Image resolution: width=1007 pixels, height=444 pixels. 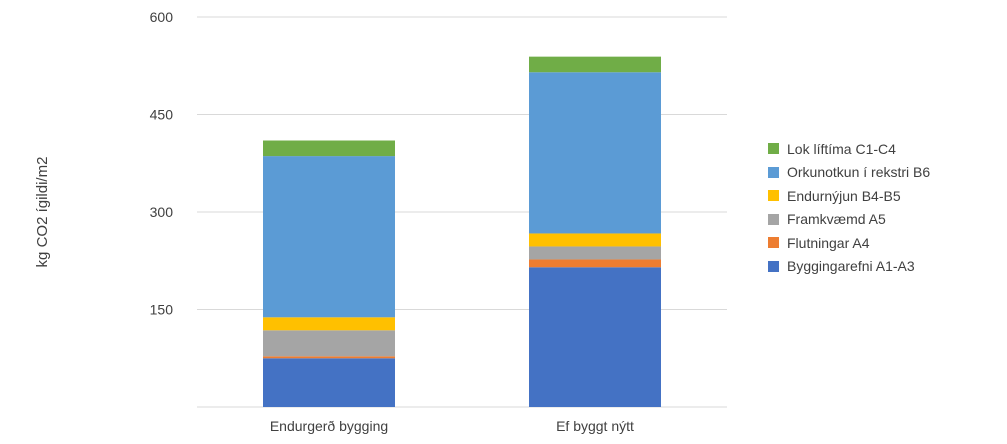 What do you see at coordinates (841, 148) in the screenshot?
I see `legend-label: Lok líftíma C1-C4` at bounding box center [841, 148].